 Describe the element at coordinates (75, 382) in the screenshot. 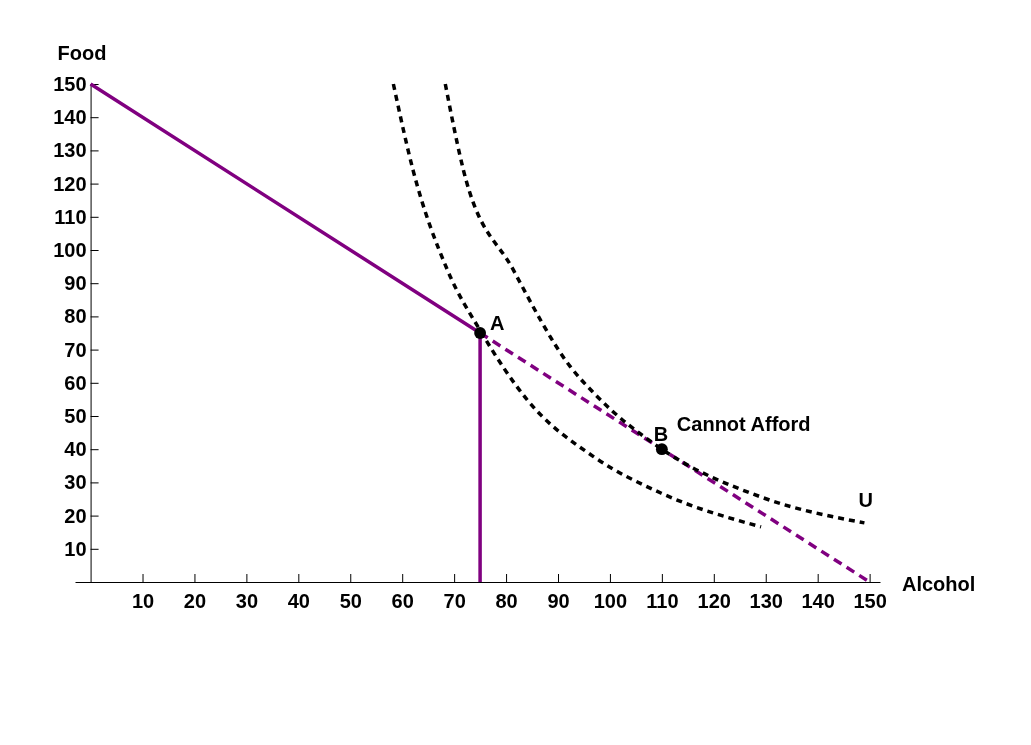

I see `y-tick-label: 60` at that location.